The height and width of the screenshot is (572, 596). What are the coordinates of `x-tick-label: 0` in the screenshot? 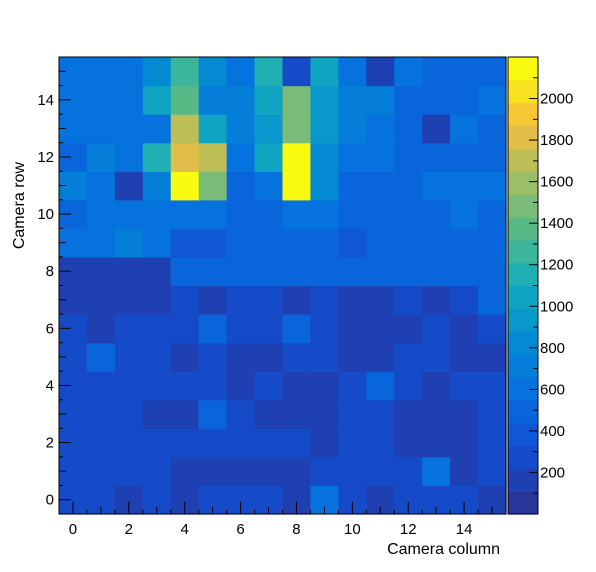 It's located at (73, 529).